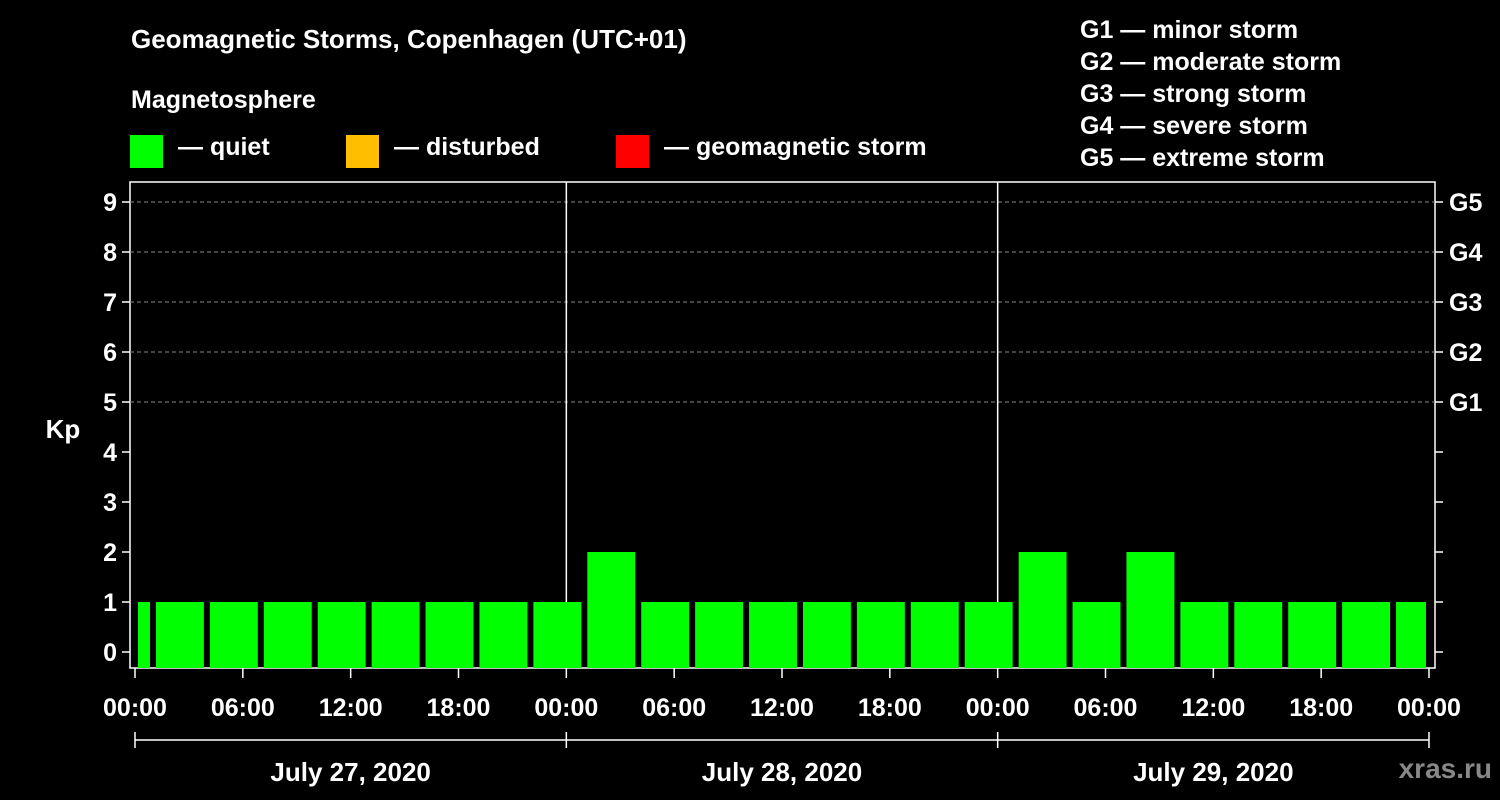 Image resolution: width=1500 pixels, height=800 pixels. What do you see at coordinates (110, 253) in the screenshot?
I see `y-tick-label: 8` at bounding box center [110, 253].